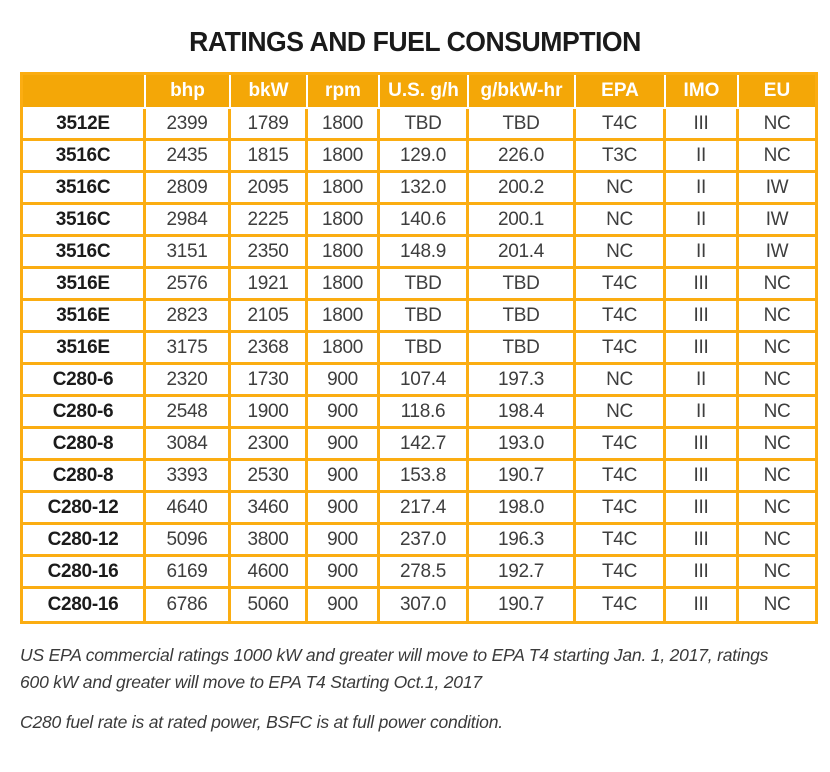 This screenshot has height=772, width=830. Describe the element at coordinates (269, 157) in the screenshot. I see `value-cell: 1815` at that location.